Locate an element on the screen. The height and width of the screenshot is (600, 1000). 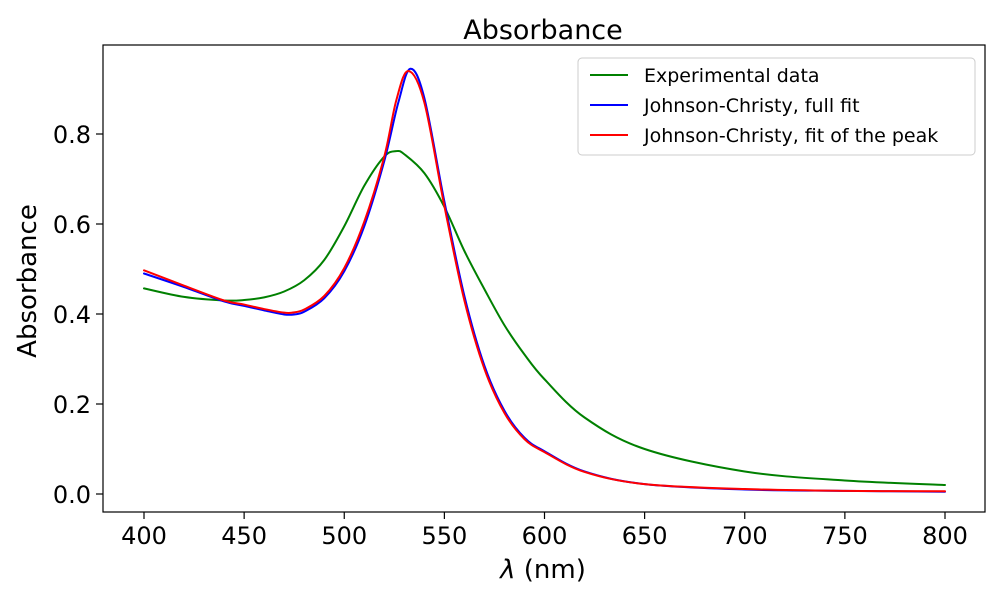
chart-title: Absorbance is located at coordinates (543, 30).